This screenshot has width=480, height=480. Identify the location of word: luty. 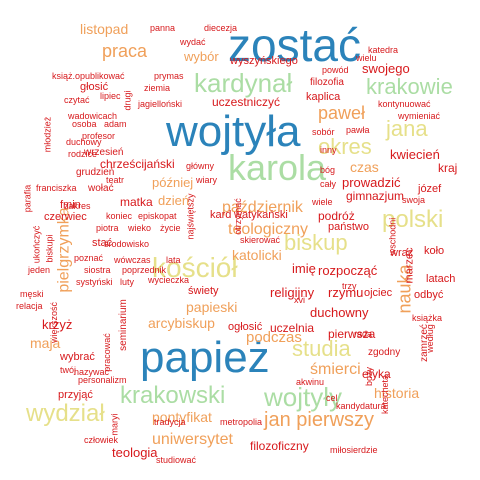
(127, 282).